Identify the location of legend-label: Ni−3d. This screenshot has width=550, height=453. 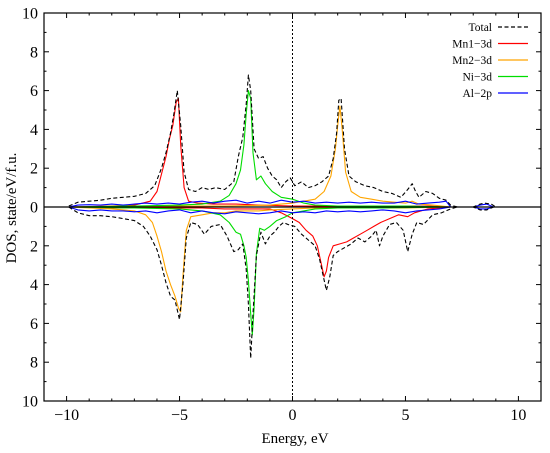
(478, 78).